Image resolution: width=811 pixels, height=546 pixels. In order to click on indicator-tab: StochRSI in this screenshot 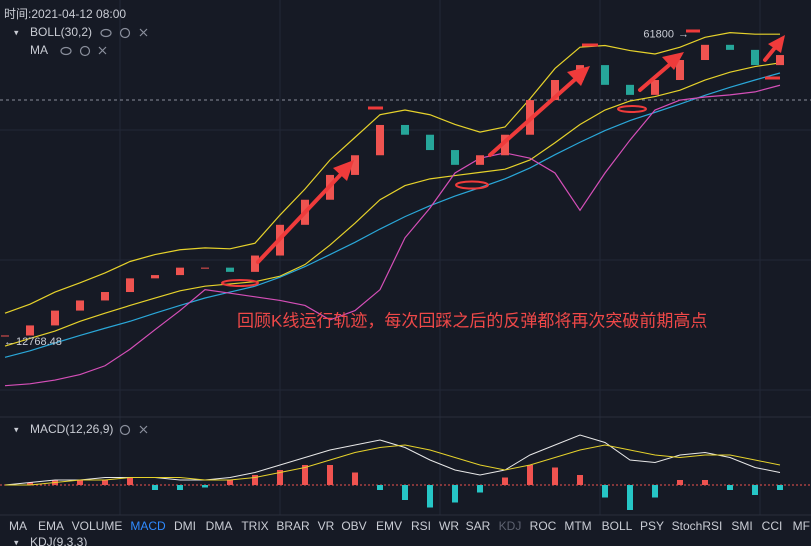, I will do `click(697, 526)`.